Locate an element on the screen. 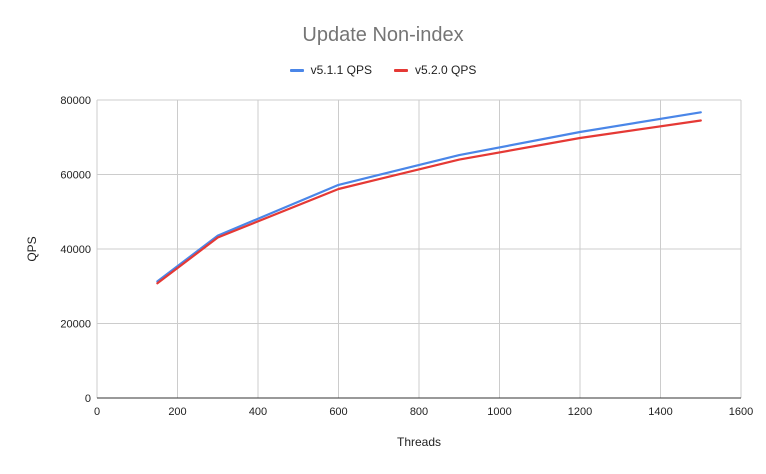  y-tick-label: 60000 is located at coordinates (75, 176).